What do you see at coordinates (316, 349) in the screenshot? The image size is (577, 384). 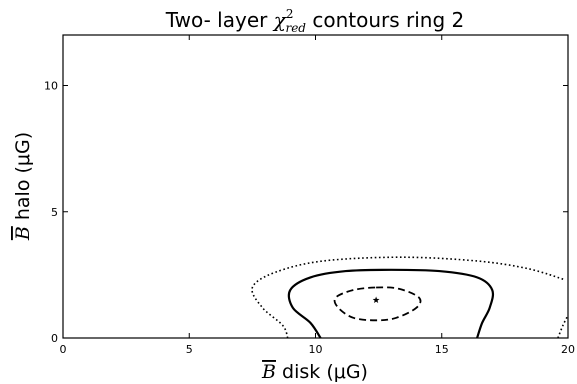 I see `x-tick-label: 10` at bounding box center [316, 349].